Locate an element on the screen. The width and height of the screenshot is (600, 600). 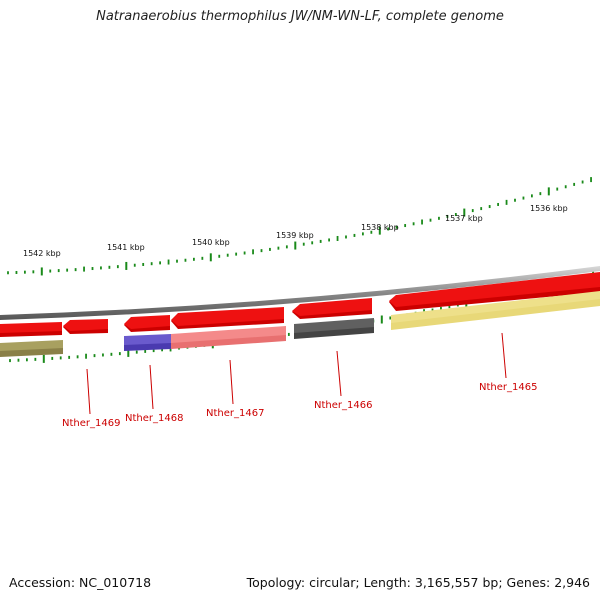
feature-band-olive is located at coordinates (31, 345).